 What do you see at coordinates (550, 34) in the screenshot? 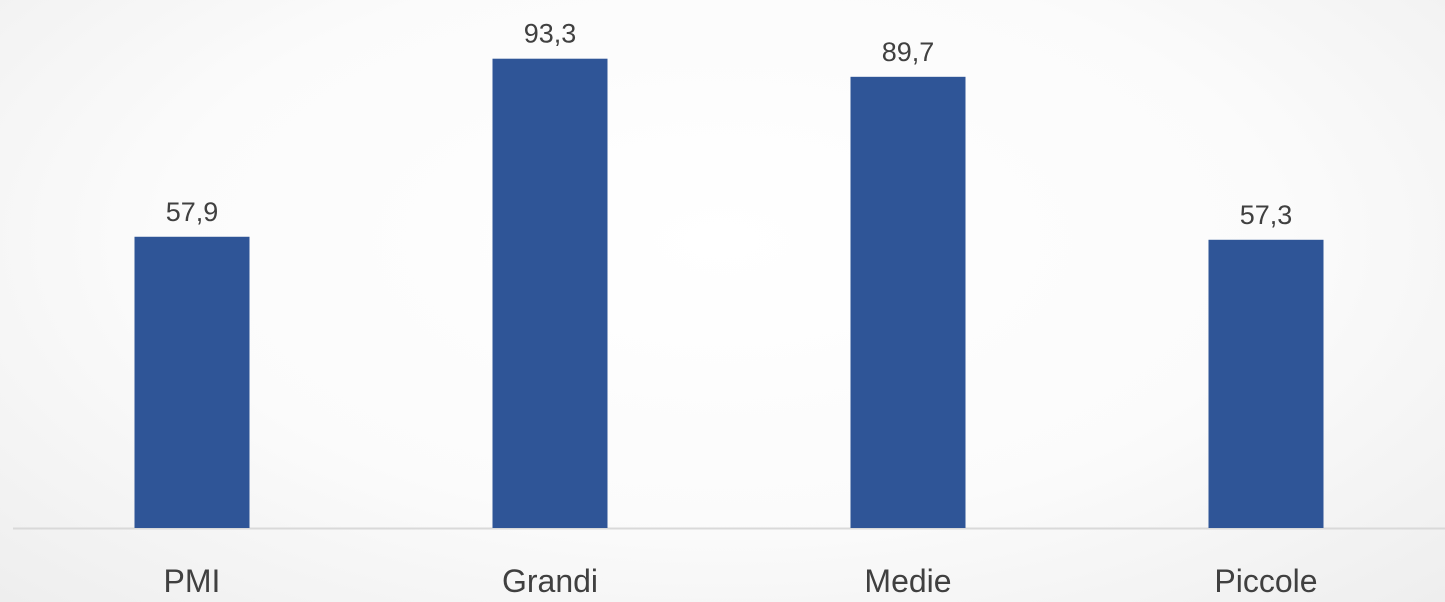
I see `bar-value-label: 93,3` at bounding box center [550, 34].